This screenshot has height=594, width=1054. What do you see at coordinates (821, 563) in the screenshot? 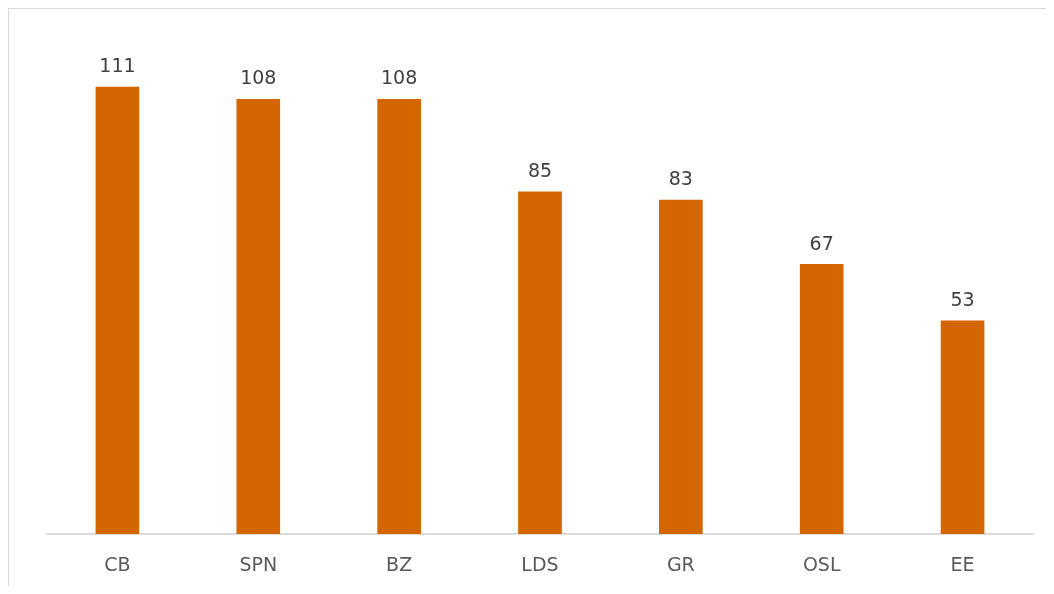
I see `x-tick-label: OSL` at bounding box center [821, 563].